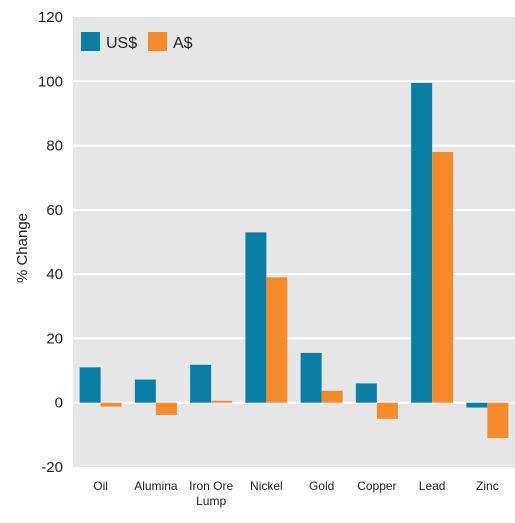 The width and height of the screenshot is (515, 523). I want to click on y-tick-label: 100, so click(50, 81).